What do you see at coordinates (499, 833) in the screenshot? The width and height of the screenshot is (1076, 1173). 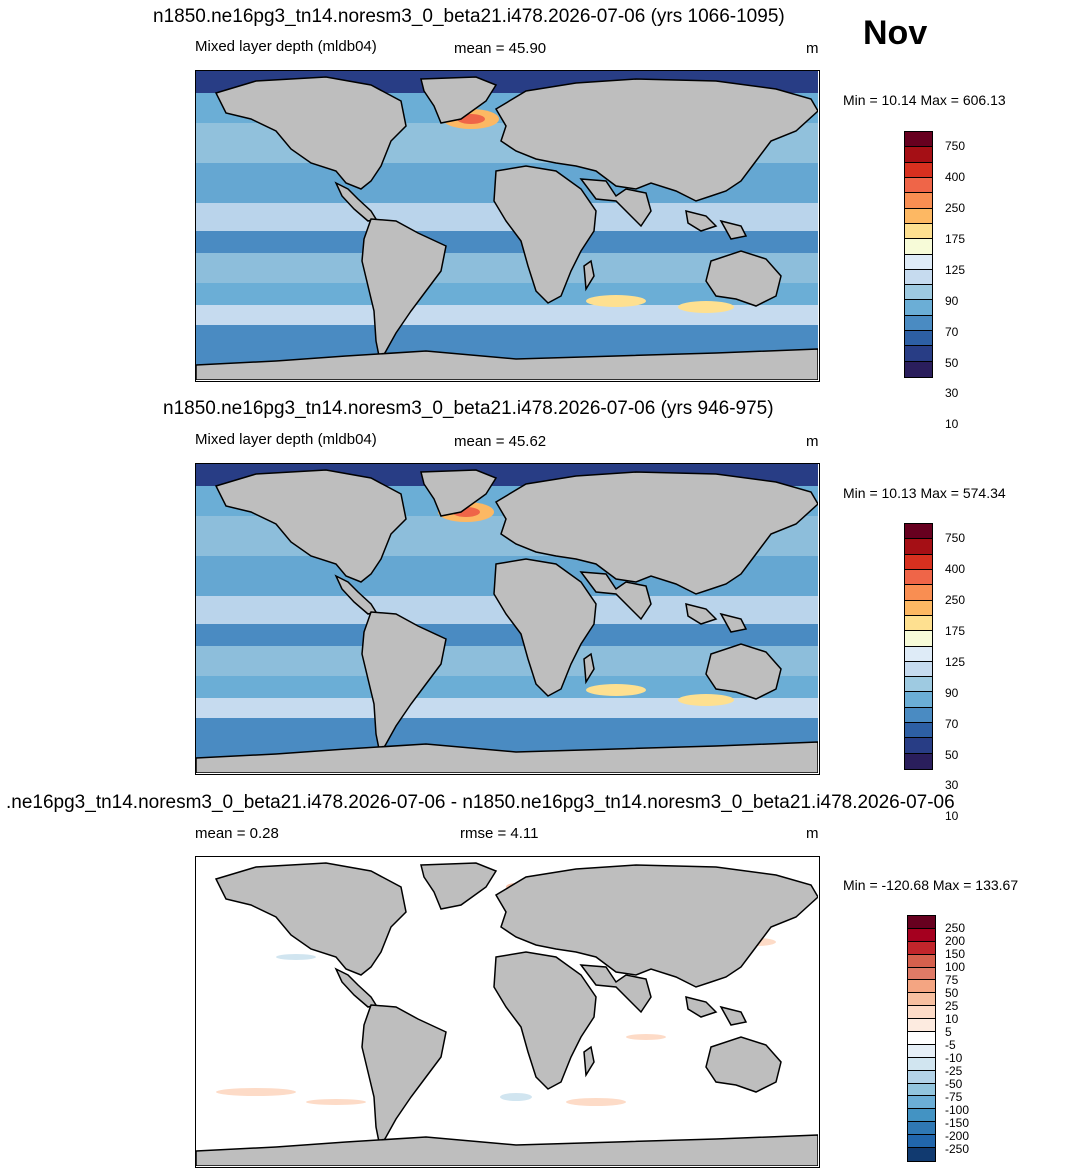 I see `panel3-rmse: rmse = 4.11` at bounding box center [499, 833].